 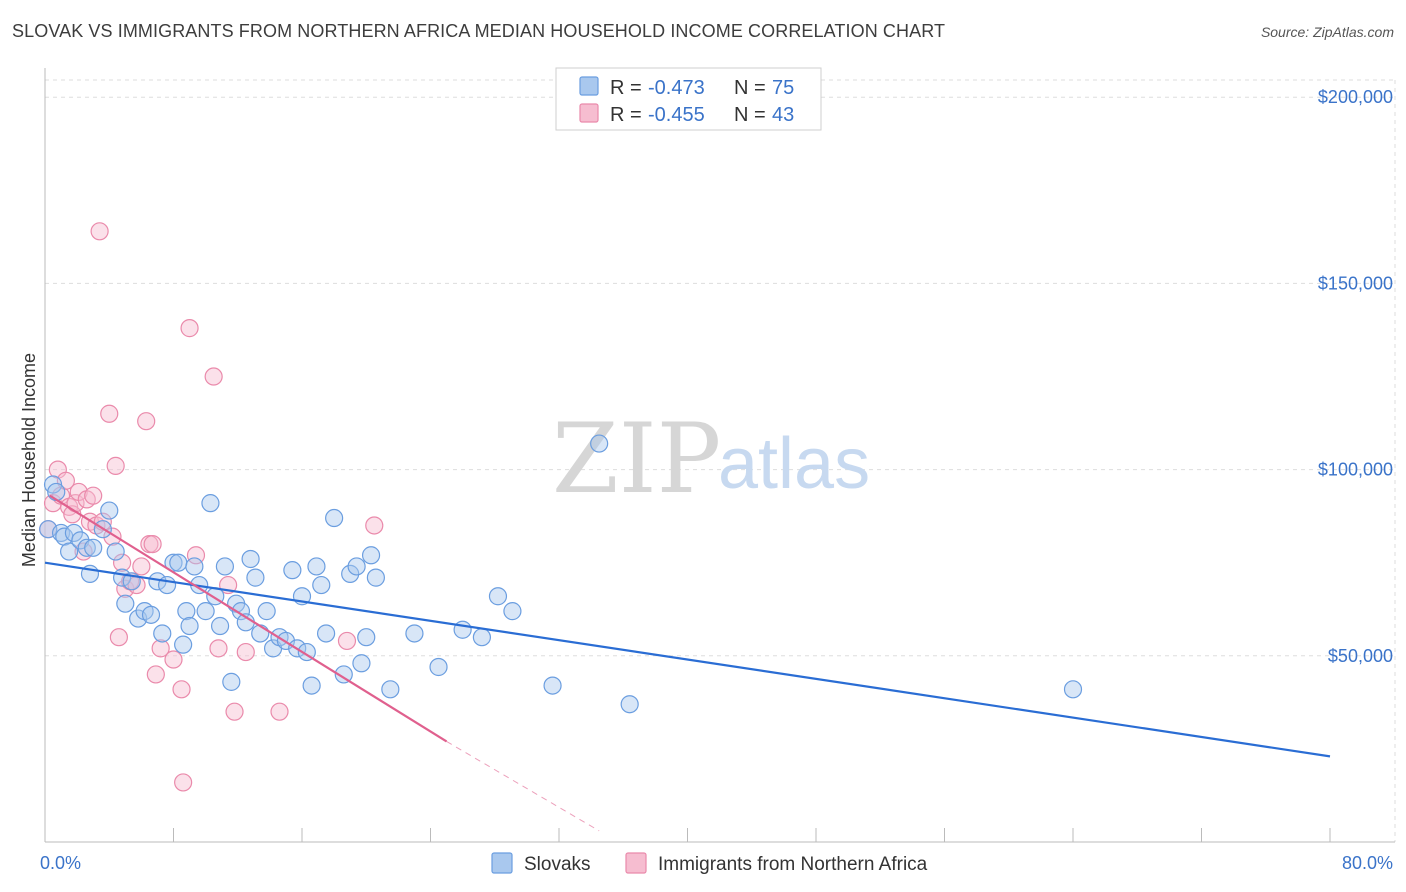 What do you see at coordinates (676, 115) in the screenshot?
I see `legend-r-value-2: -0.455` at bounding box center [676, 115].